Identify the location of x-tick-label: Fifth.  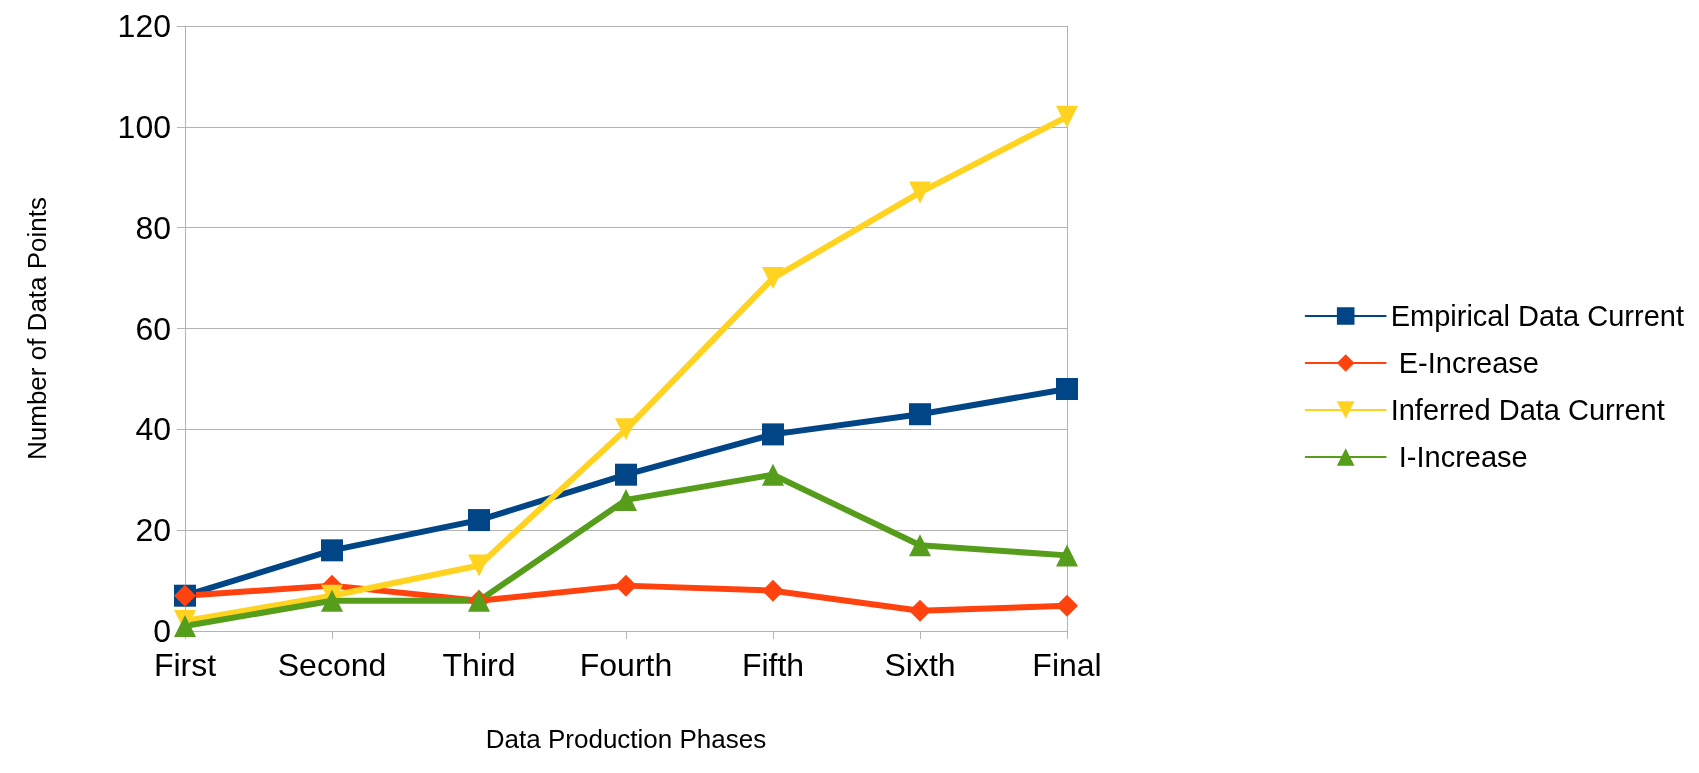
(773, 665).